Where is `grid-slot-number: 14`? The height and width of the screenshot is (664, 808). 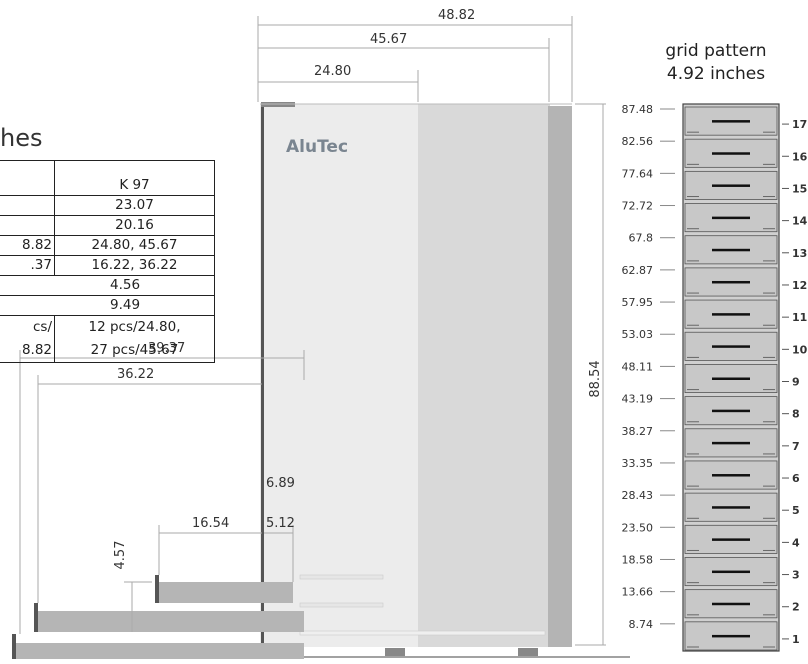 grid-slot-number: 14 is located at coordinates (800, 221).